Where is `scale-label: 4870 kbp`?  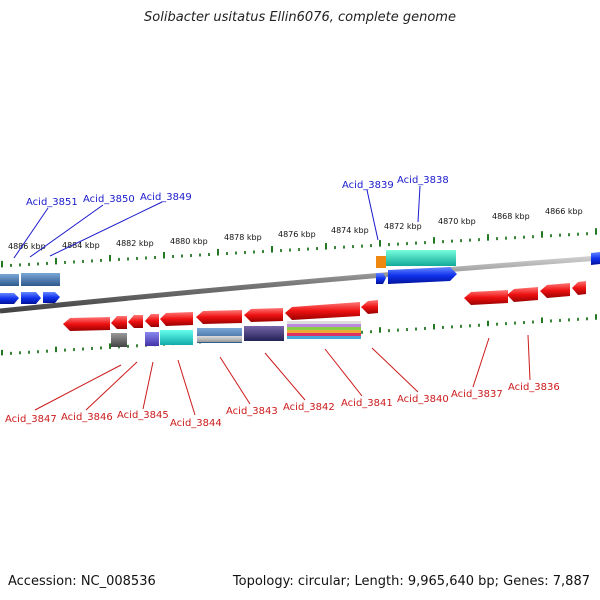
scale-label: 4870 kbp is located at coordinates (457, 221).